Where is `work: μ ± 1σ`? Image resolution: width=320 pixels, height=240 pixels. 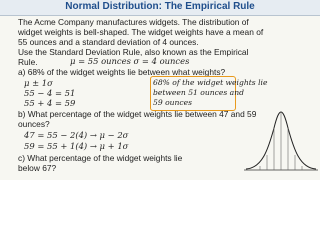
work: μ ± 1σ is located at coordinates (38, 83).